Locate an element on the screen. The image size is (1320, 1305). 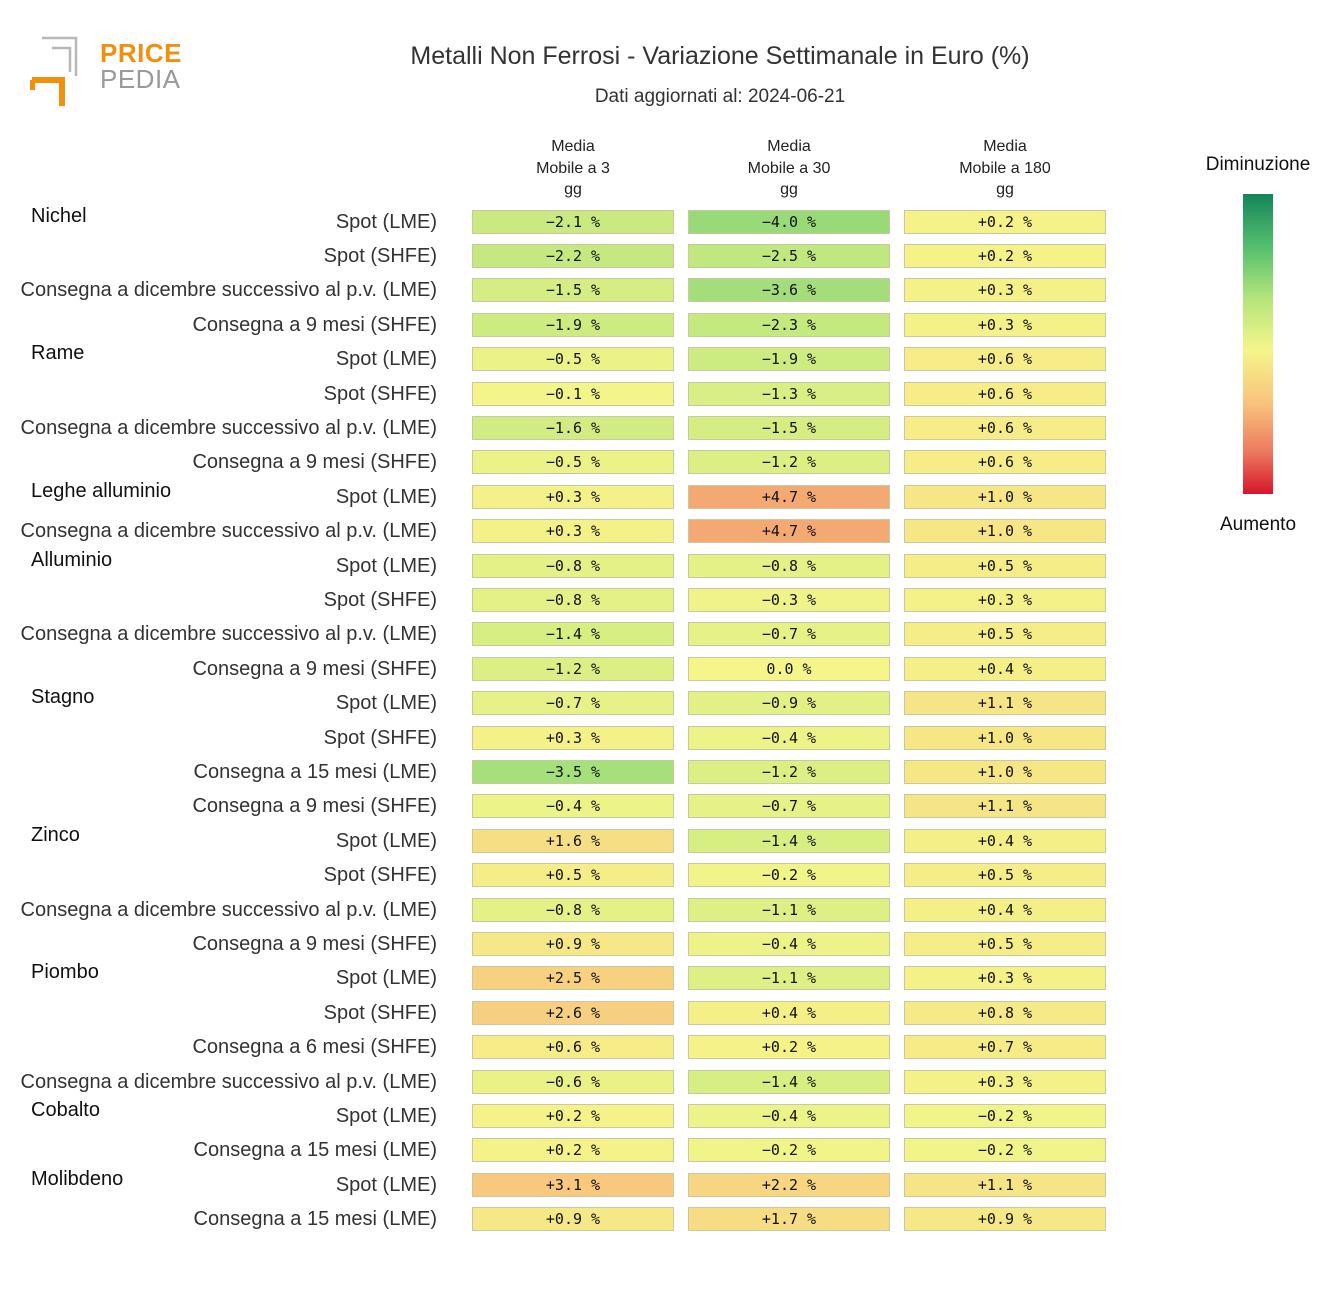
heatmap-cell: −3.5 % is located at coordinates (573, 771).